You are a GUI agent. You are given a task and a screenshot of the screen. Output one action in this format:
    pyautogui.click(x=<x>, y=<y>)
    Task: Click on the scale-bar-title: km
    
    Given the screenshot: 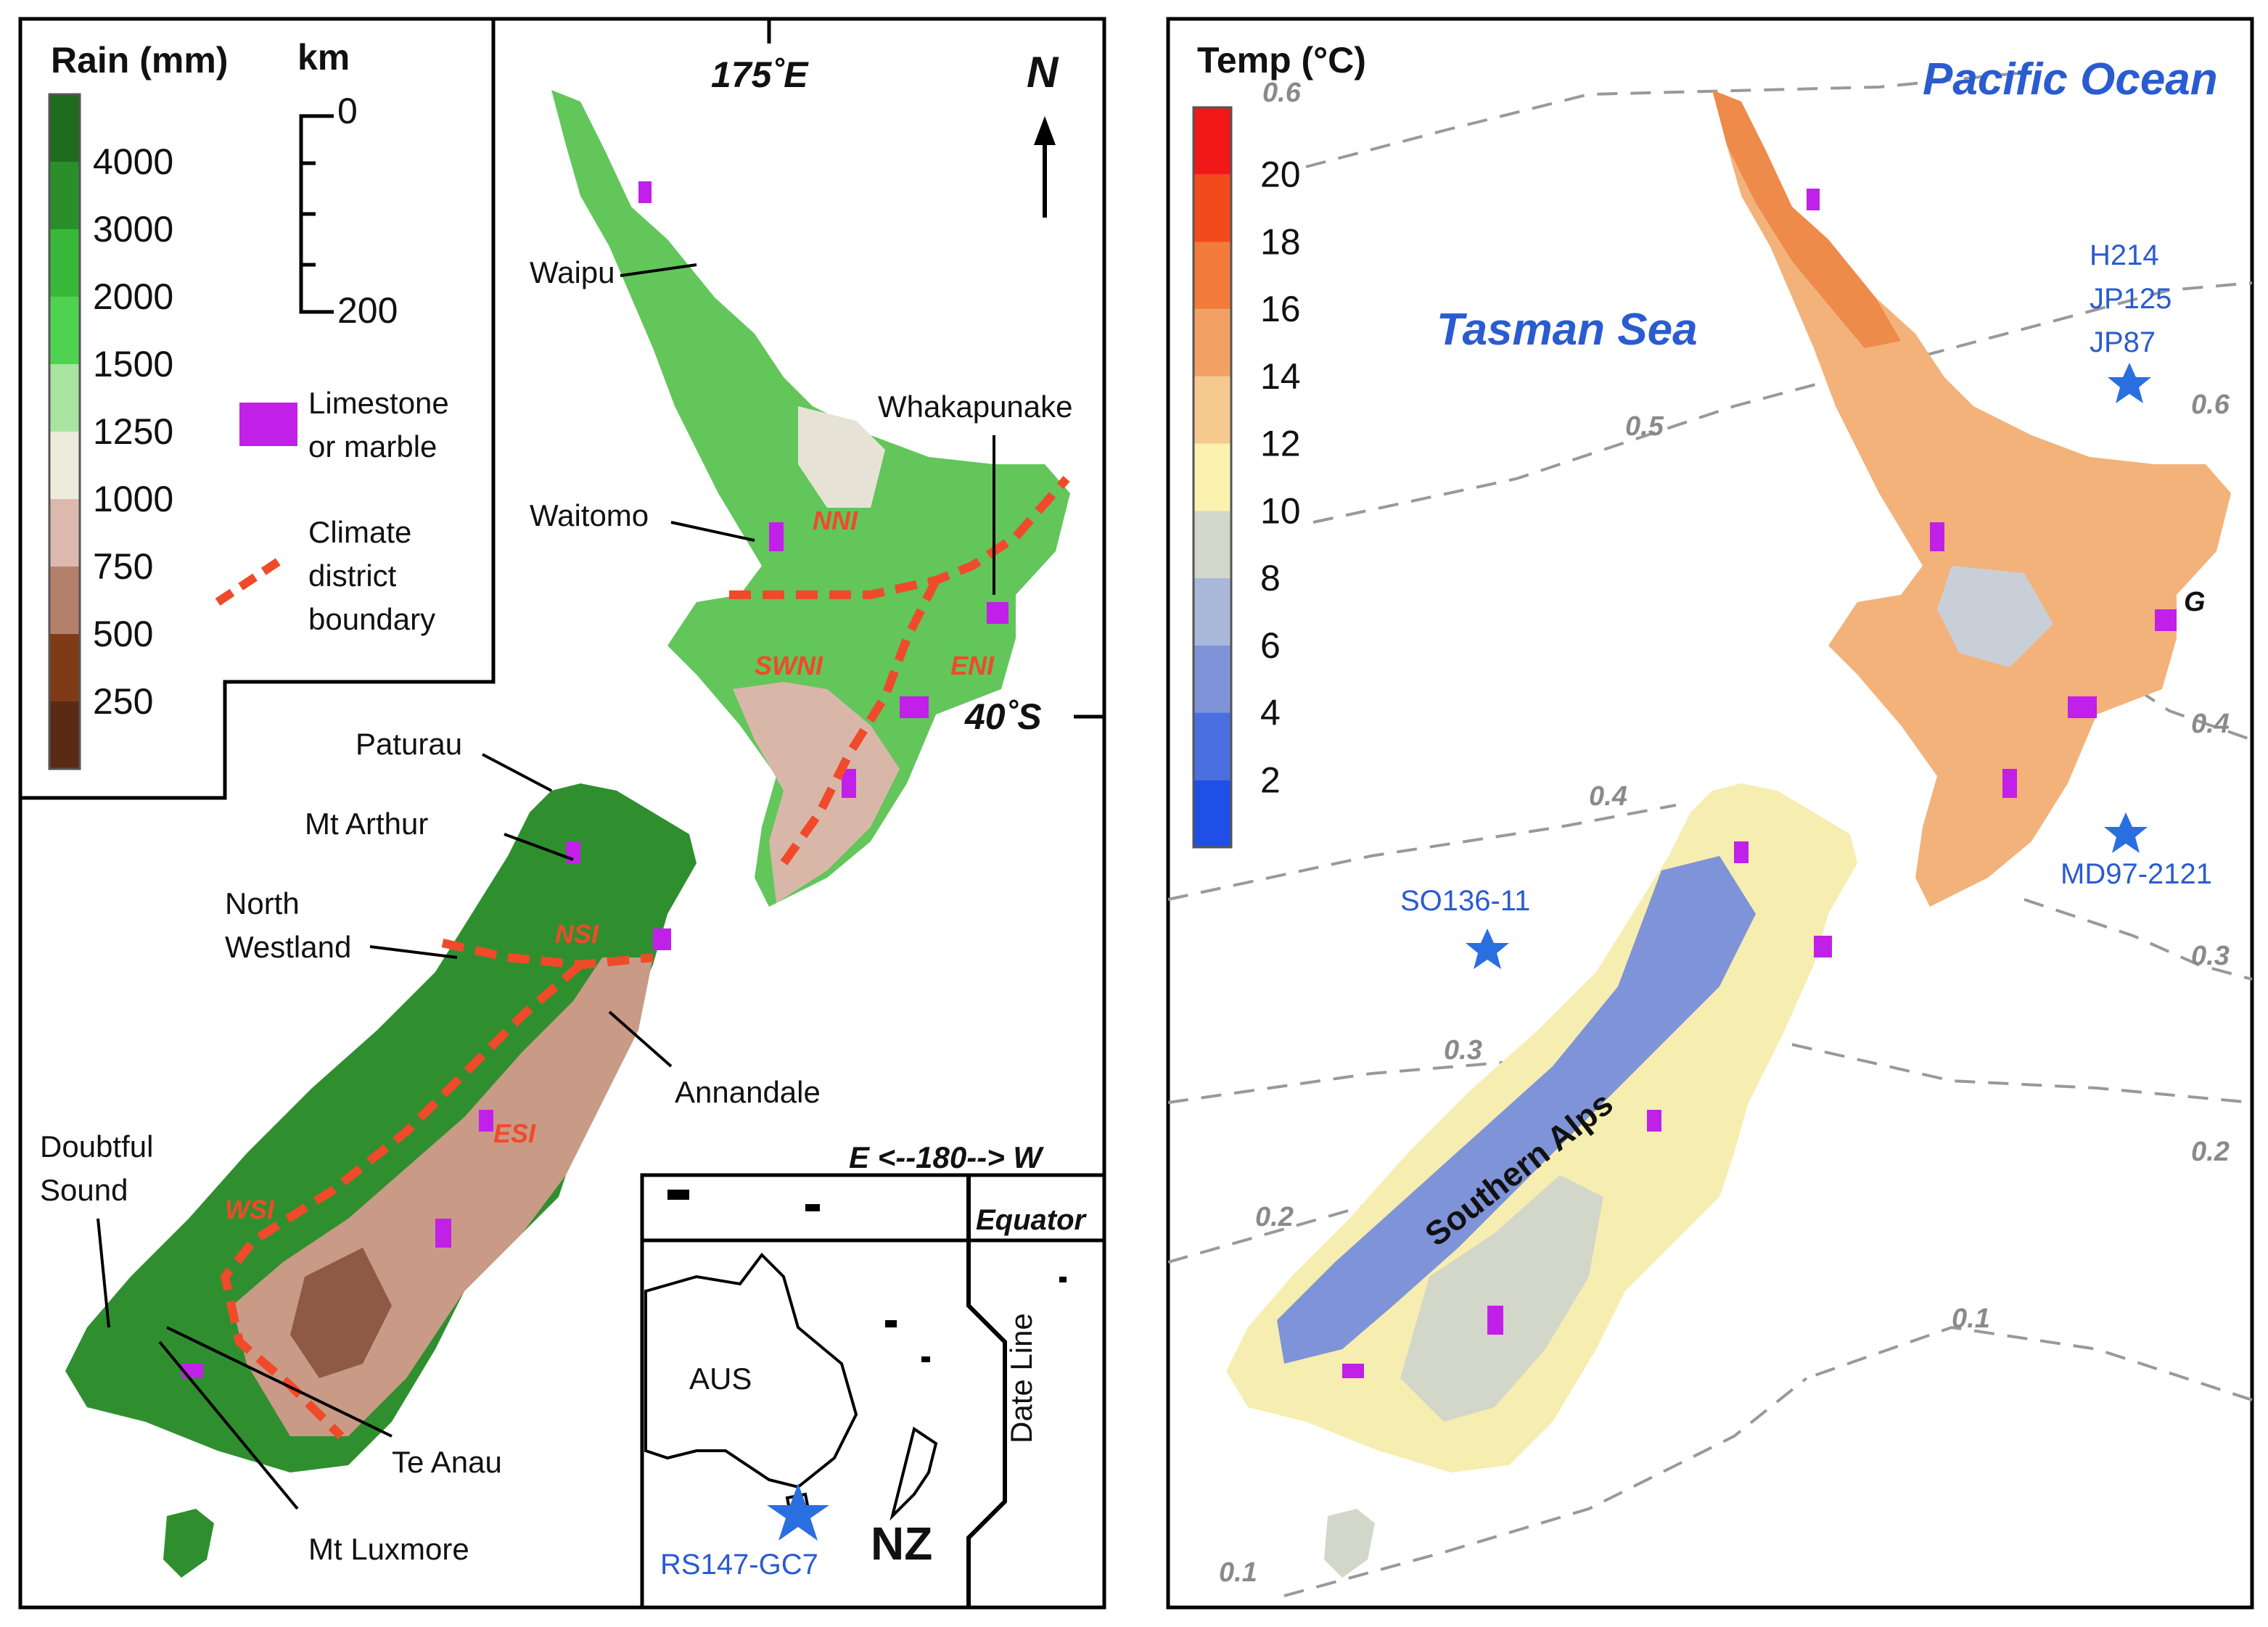 What is the action you would take?
    pyautogui.click(x=323, y=57)
    